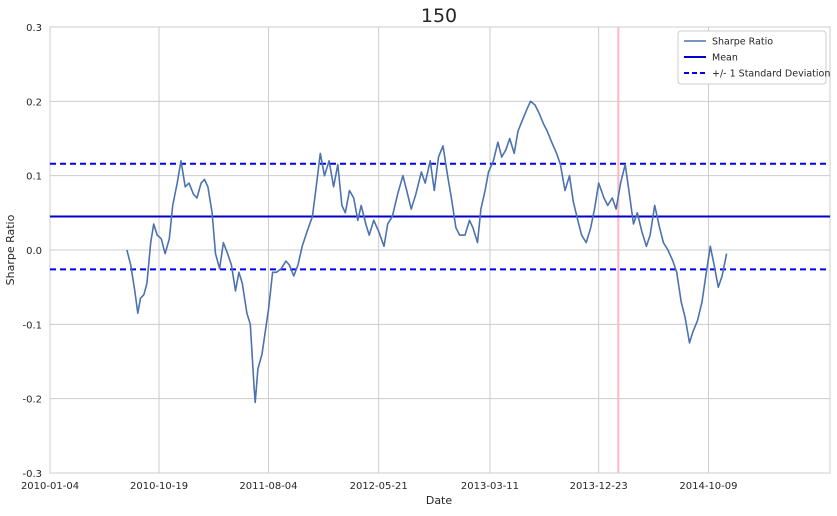  Describe the element at coordinates (34, 177) in the screenshot. I see `y-tick-label: 0.1` at that location.